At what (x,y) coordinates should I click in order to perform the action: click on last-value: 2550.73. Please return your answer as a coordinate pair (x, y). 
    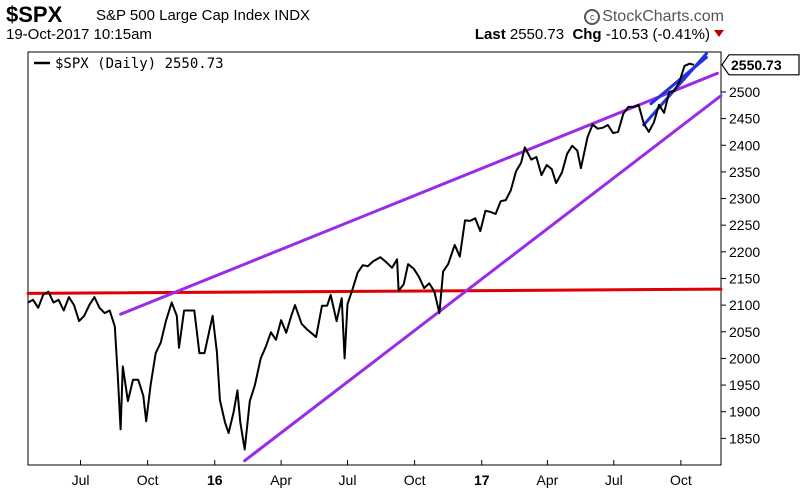
    Looking at the image, I should click on (537, 34).